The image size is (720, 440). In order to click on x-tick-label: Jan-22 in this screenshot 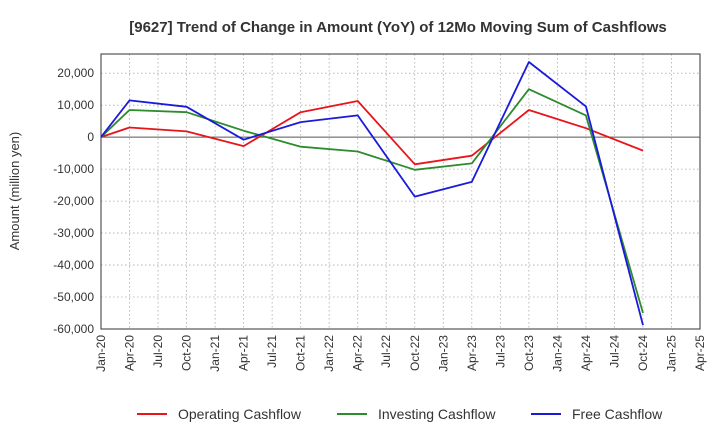, I will do `click(329, 353)`.